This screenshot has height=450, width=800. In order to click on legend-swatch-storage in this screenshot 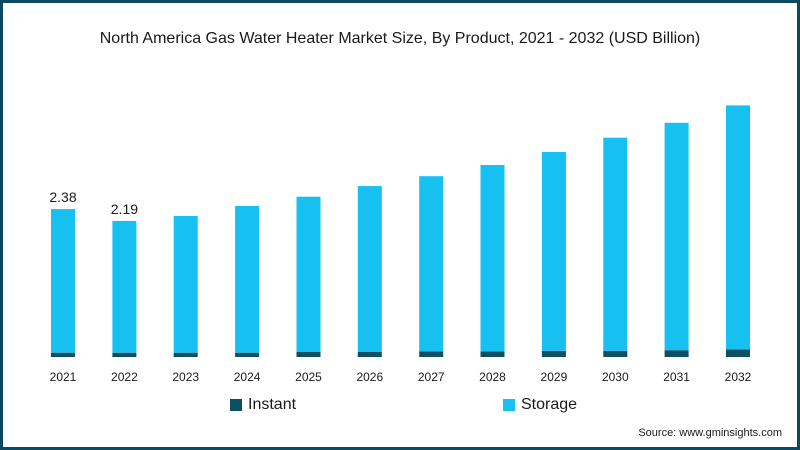, I will do `click(509, 405)`.